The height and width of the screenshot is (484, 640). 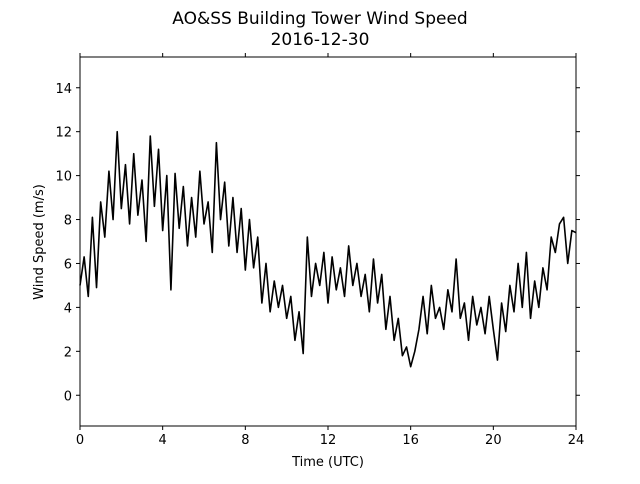 I want to click on y-tick-label: 2, so click(x=68, y=352).